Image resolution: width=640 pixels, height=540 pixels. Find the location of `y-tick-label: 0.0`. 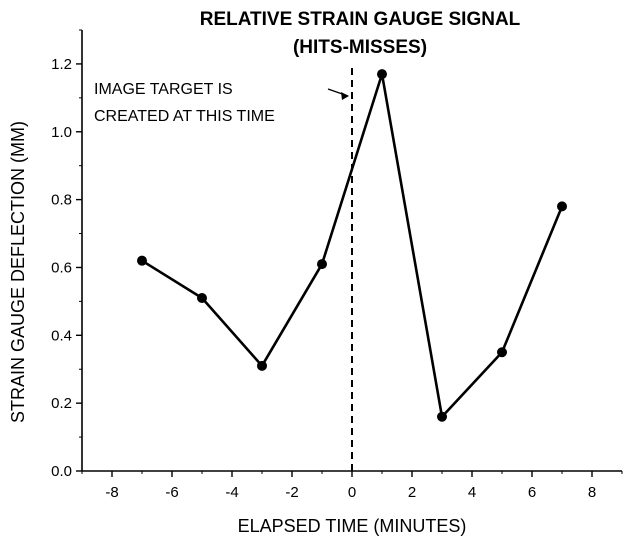

y-tick-label: 0.0 is located at coordinates (61, 471).